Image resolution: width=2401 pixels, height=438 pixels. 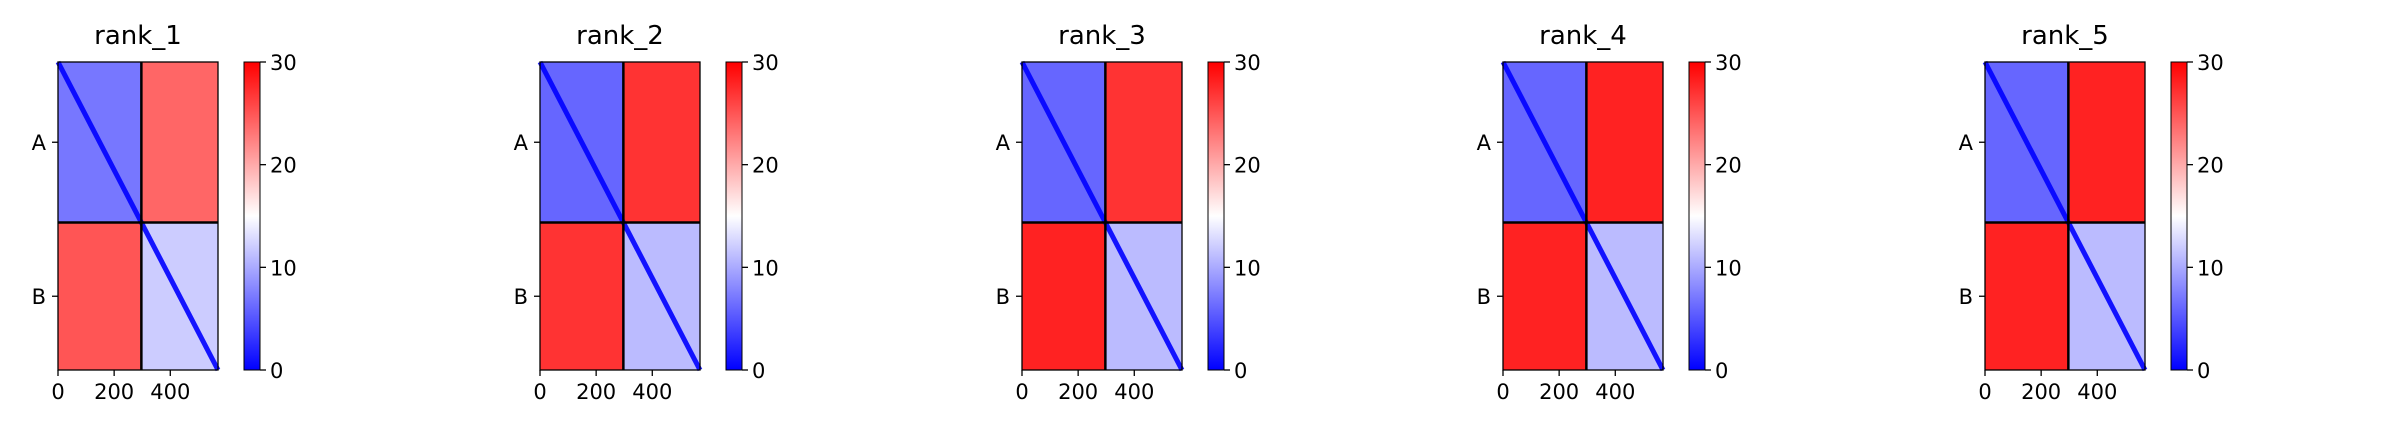 I want to click on heatmap-panel-2: rank_2 A B 0 200 400 0 10 20 30, so click(x=646, y=212).